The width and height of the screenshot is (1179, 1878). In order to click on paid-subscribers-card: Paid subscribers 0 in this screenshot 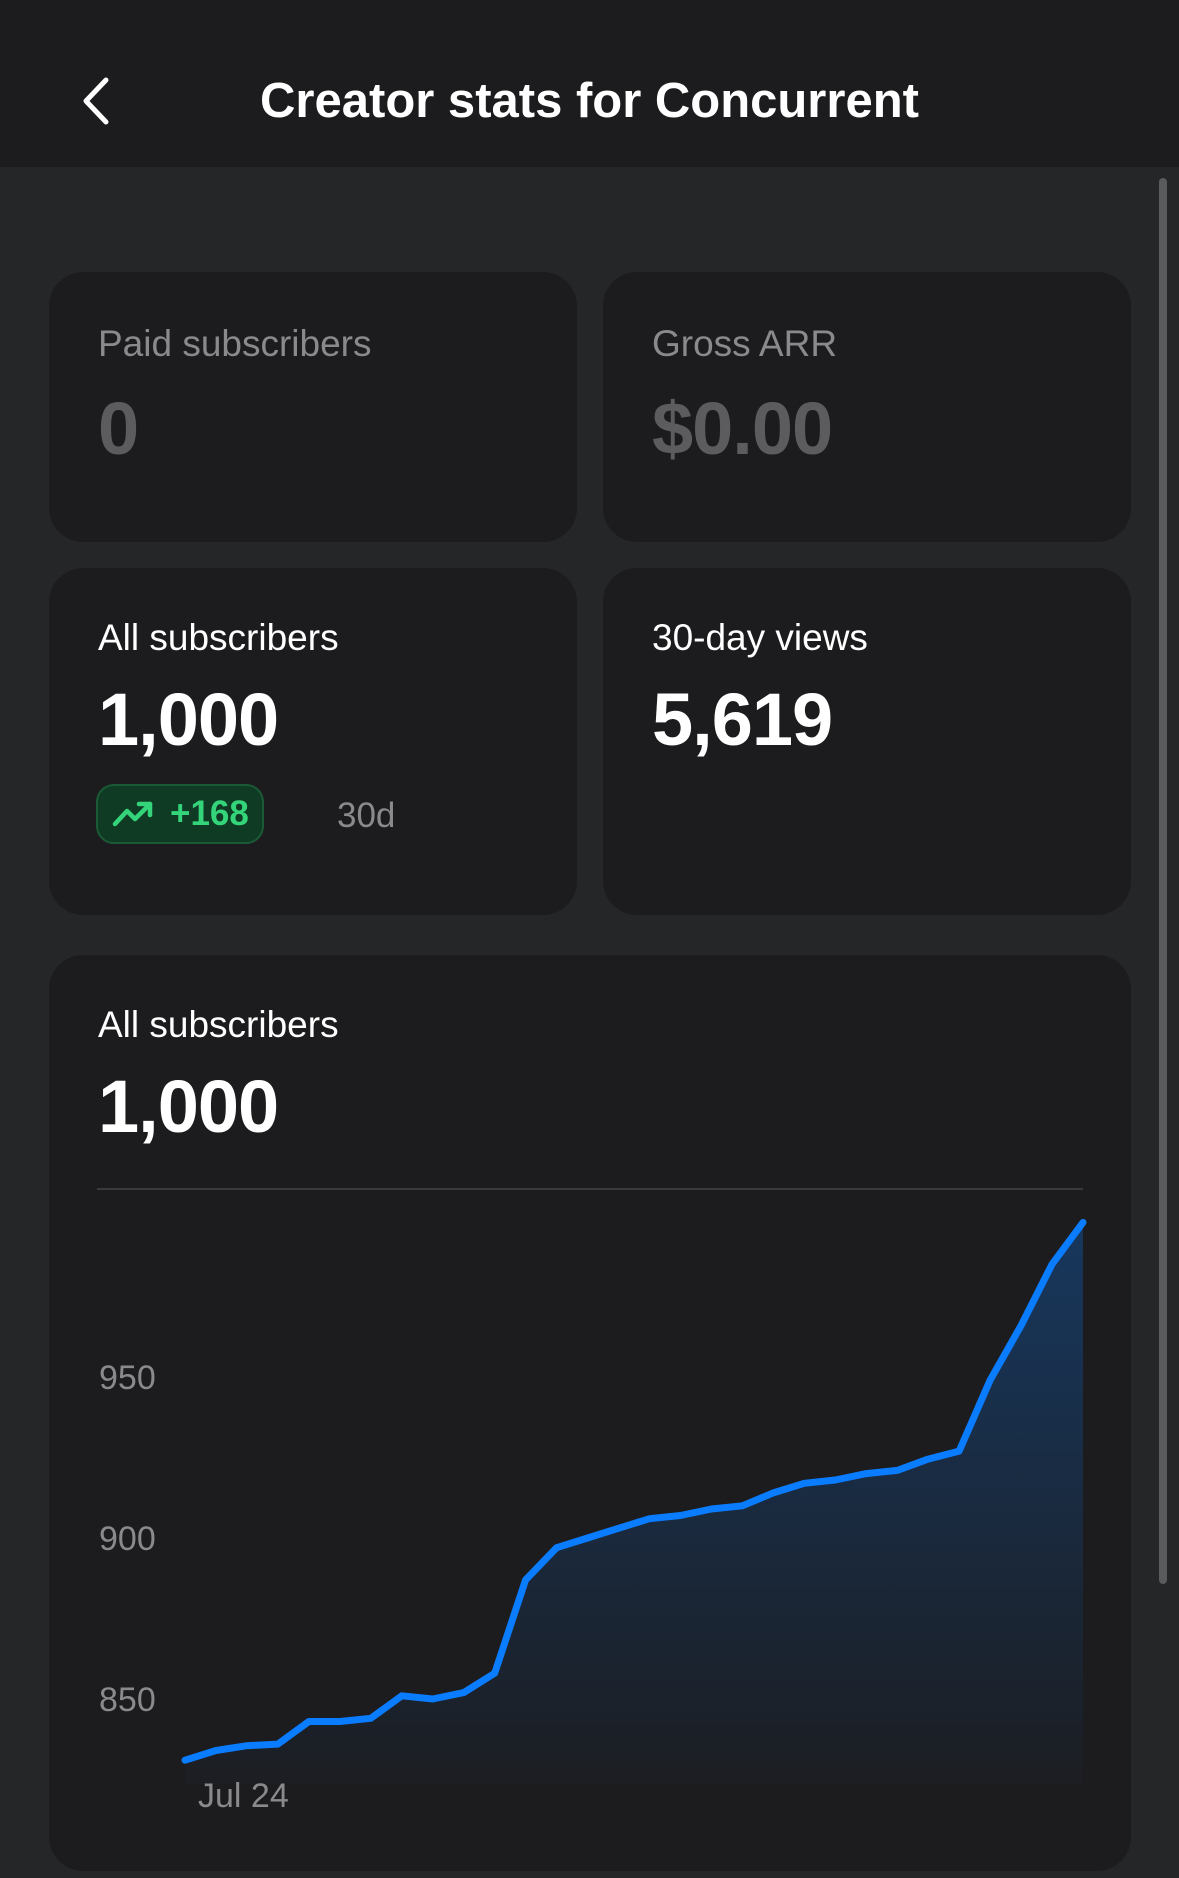, I will do `click(313, 407)`.